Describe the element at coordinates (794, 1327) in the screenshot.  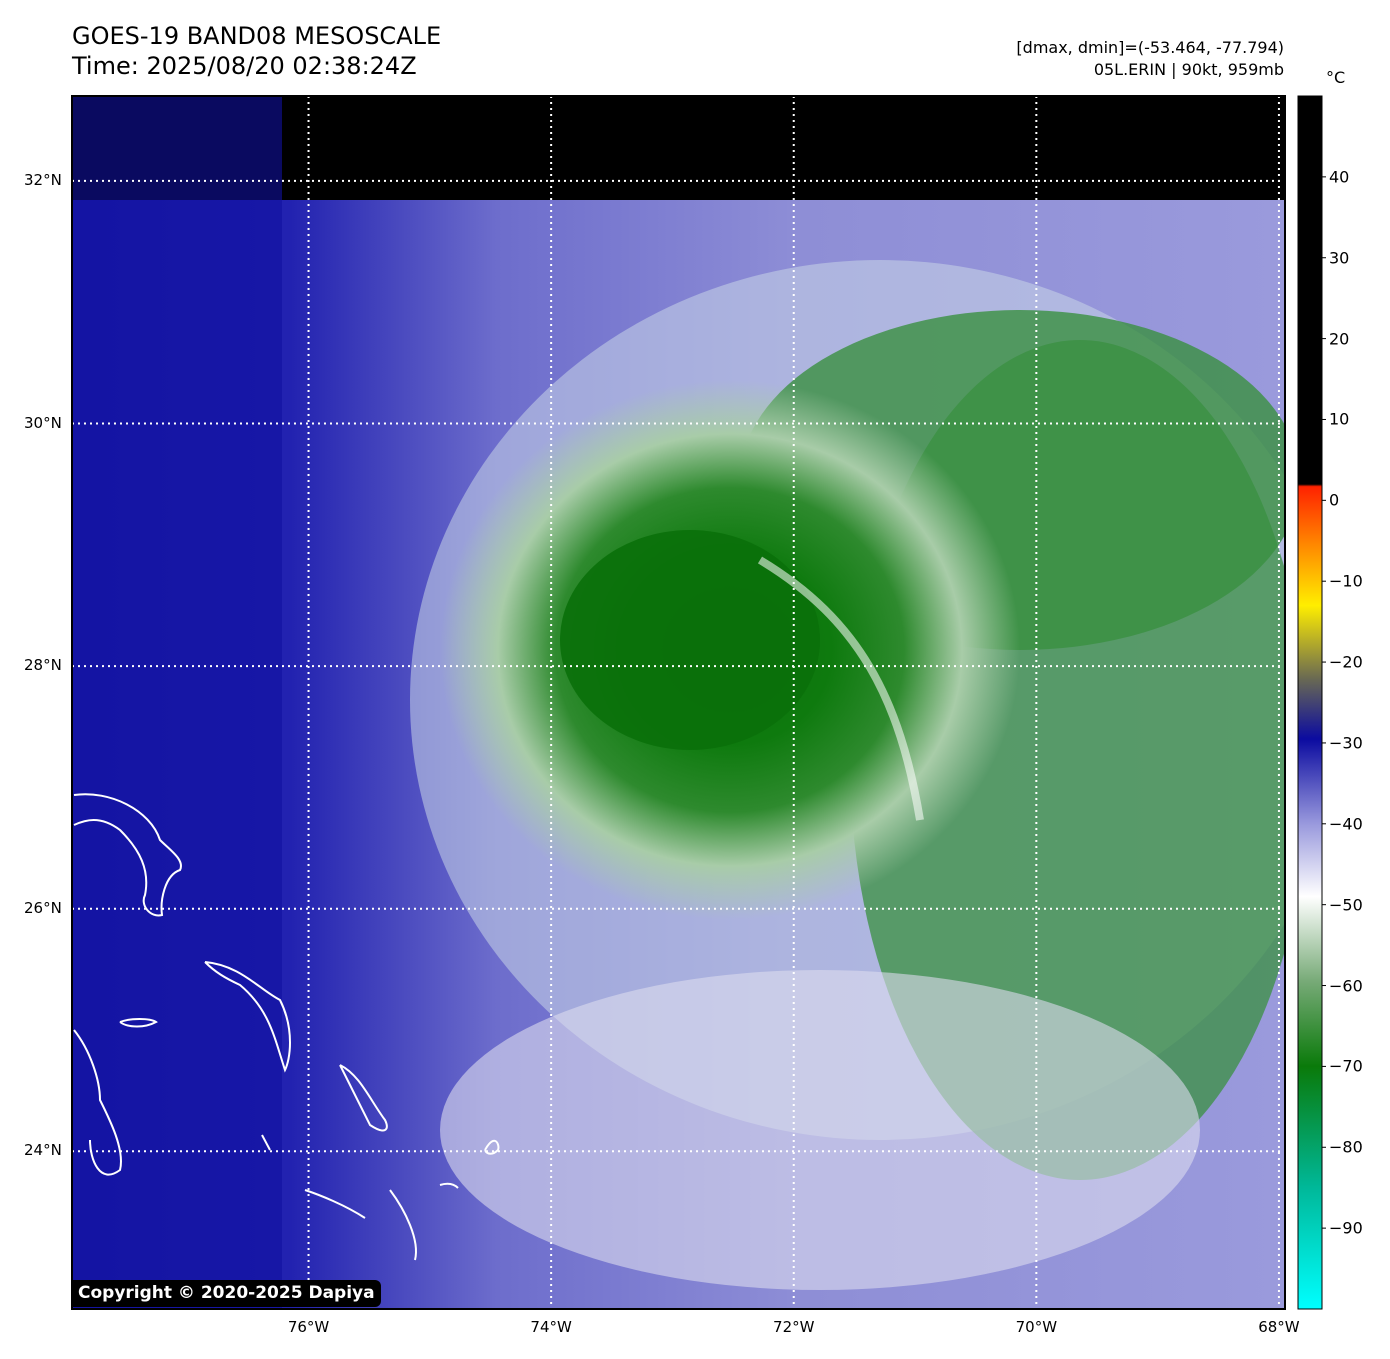
I see `longitude-label: 72°W` at that location.